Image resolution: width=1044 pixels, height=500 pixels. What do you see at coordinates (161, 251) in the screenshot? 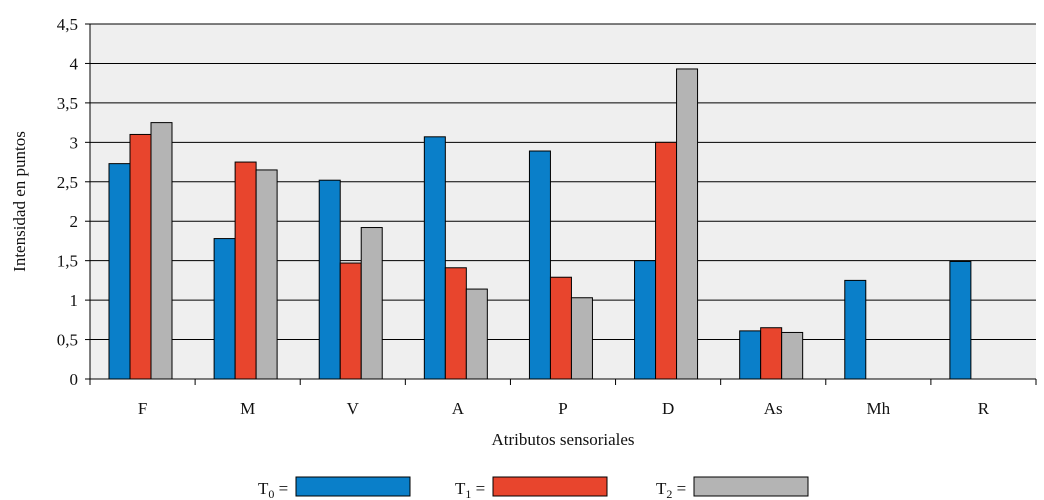
I see `bar-t2-f` at bounding box center [161, 251].